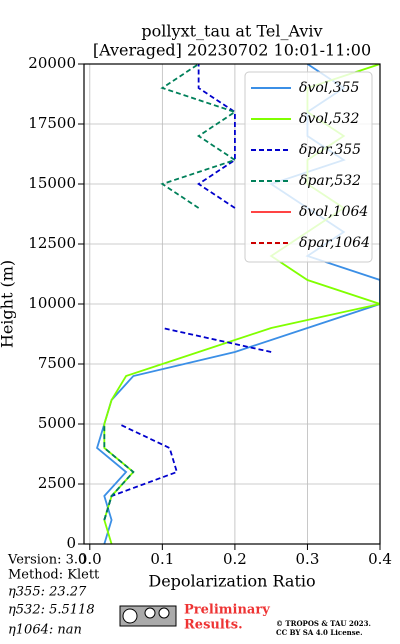 This screenshot has height=644, width=400. I want to click on info-text: η355: 23.27, so click(47, 592).